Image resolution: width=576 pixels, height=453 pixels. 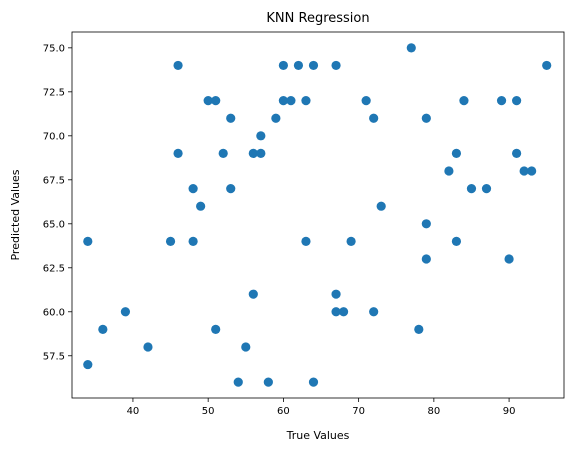 What do you see at coordinates (54, 136) in the screenshot?
I see `y-tick-label: 70.0` at bounding box center [54, 136].